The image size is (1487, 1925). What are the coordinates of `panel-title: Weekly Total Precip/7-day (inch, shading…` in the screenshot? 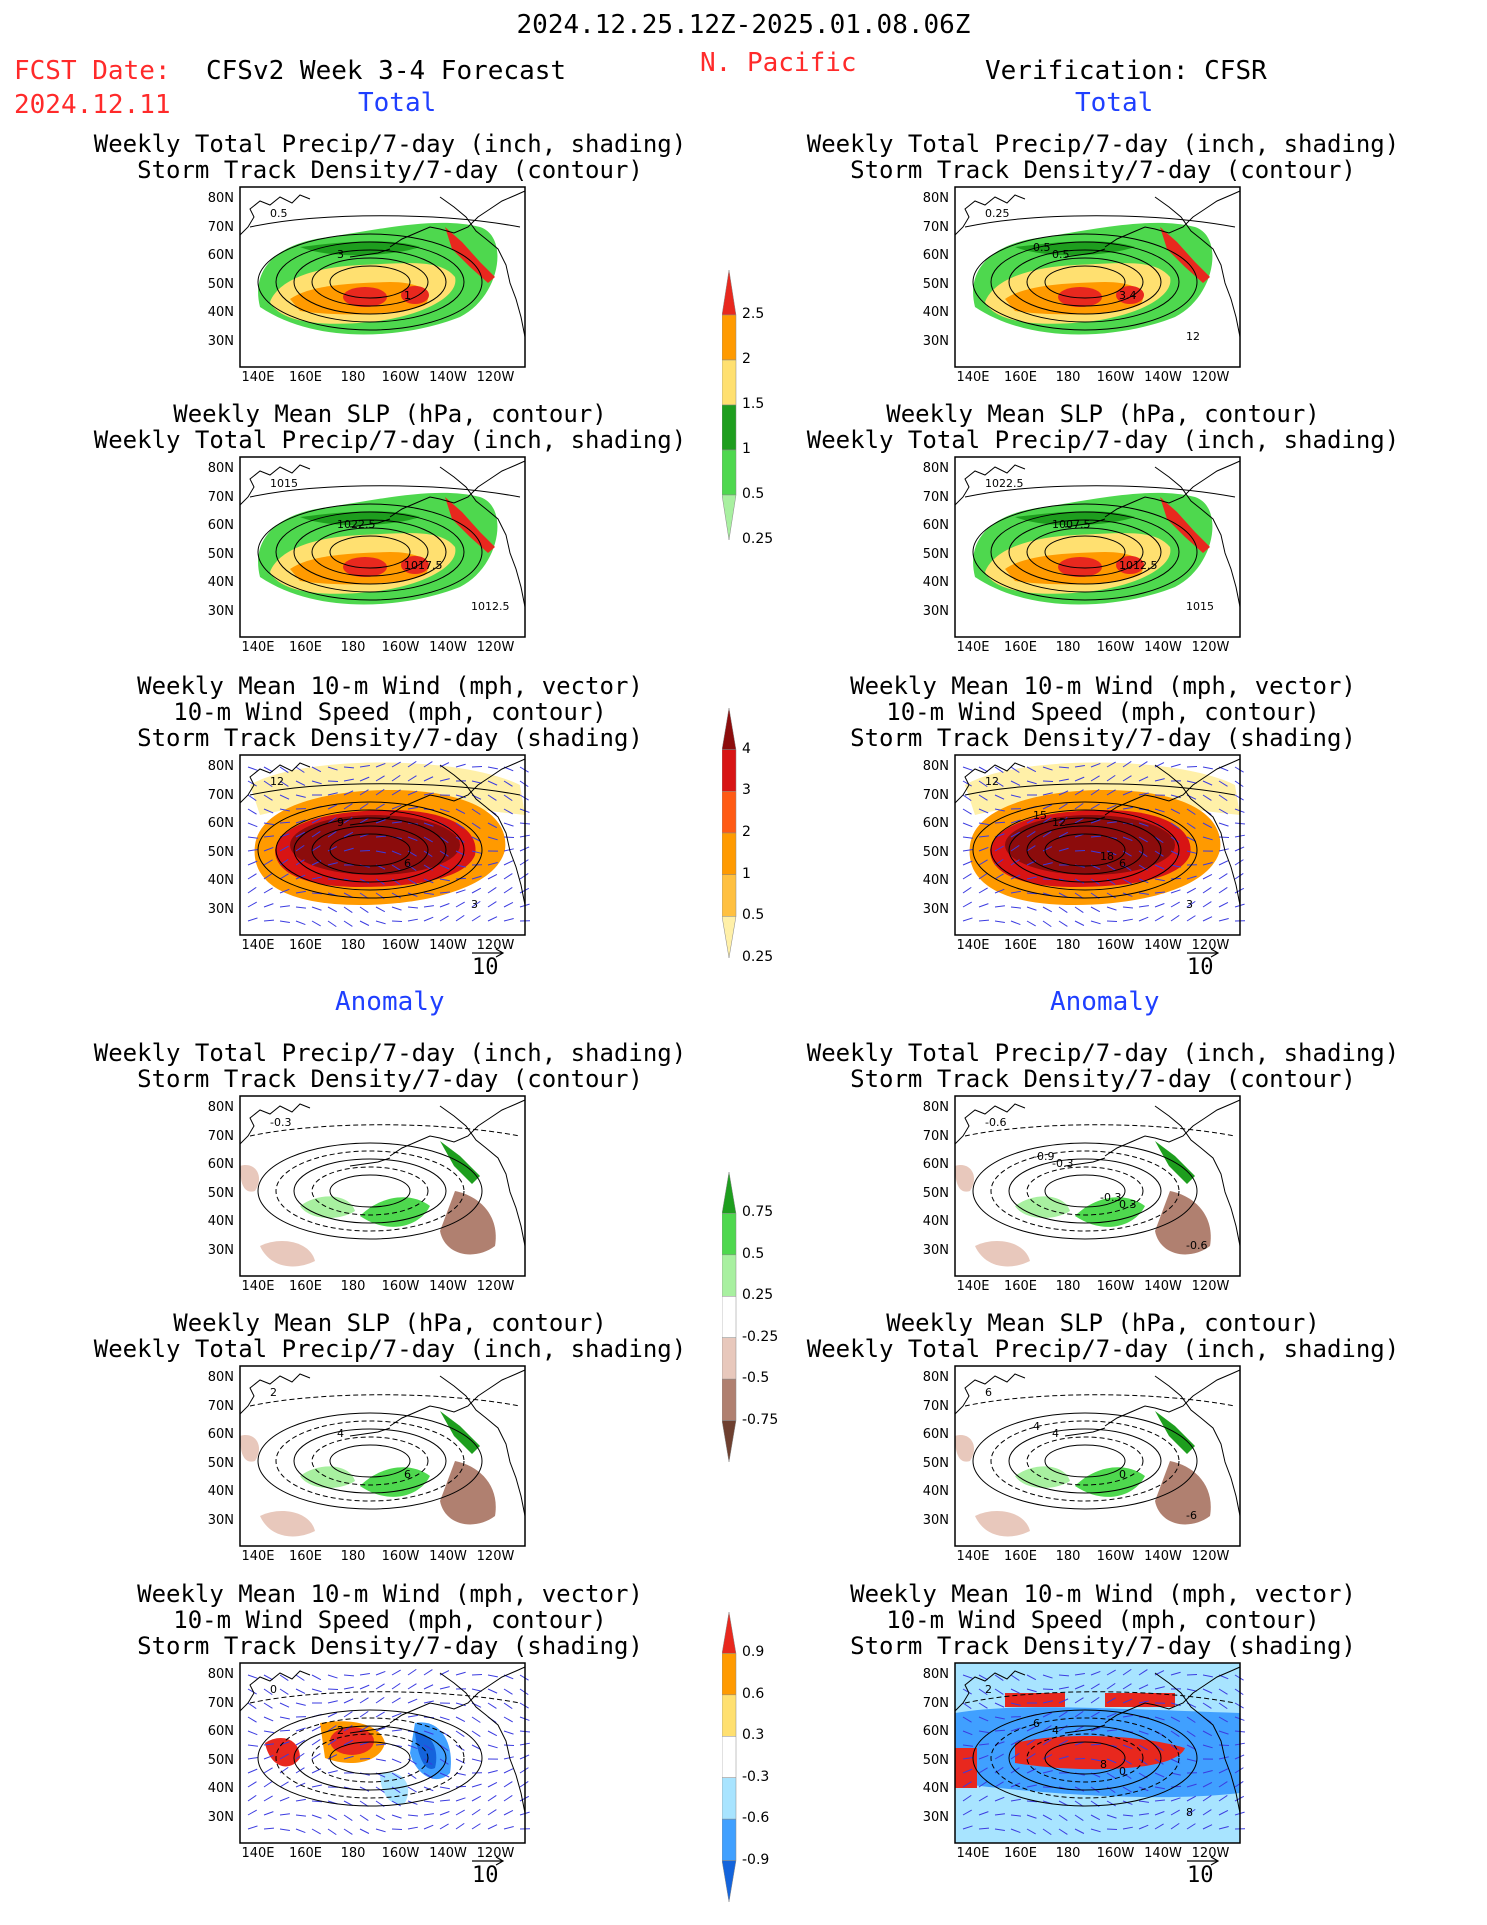 It's located at (1103, 157).